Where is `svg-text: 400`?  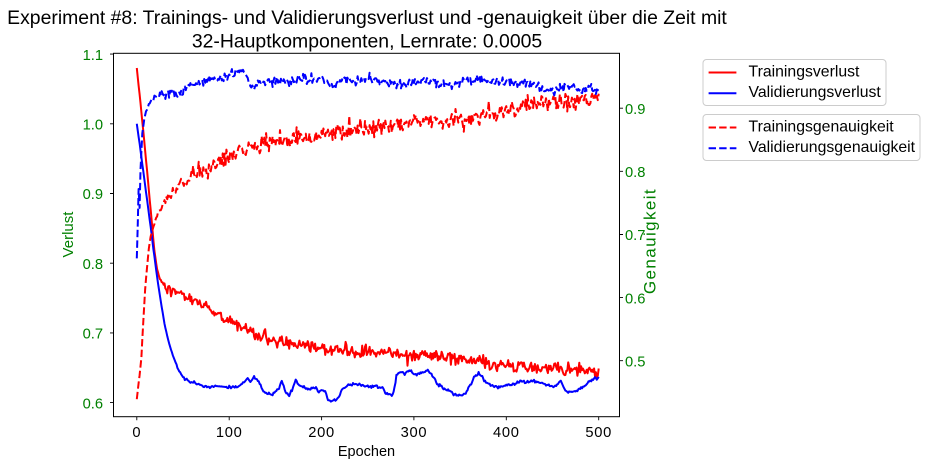
svg-text: 400 is located at coordinates (506, 433).